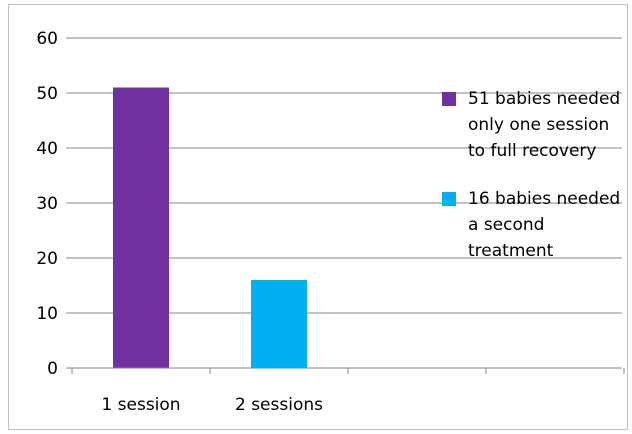  What do you see at coordinates (47, 314) in the screenshot?
I see `y-tick-label: 10` at bounding box center [47, 314].